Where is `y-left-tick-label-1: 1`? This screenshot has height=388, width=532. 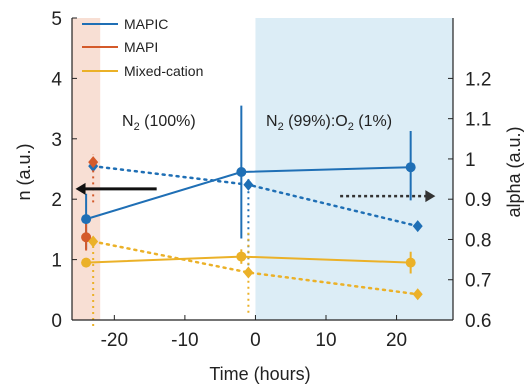
y-left-tick-label-1: 1 is located at coordinates (56, 261).